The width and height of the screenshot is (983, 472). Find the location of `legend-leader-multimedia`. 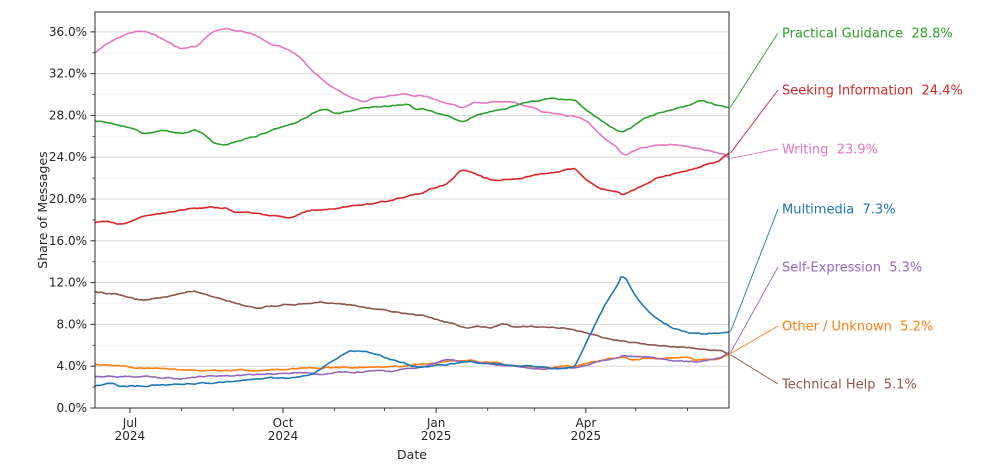

legend-leader-multimedia is located at coordinates (754, 270).